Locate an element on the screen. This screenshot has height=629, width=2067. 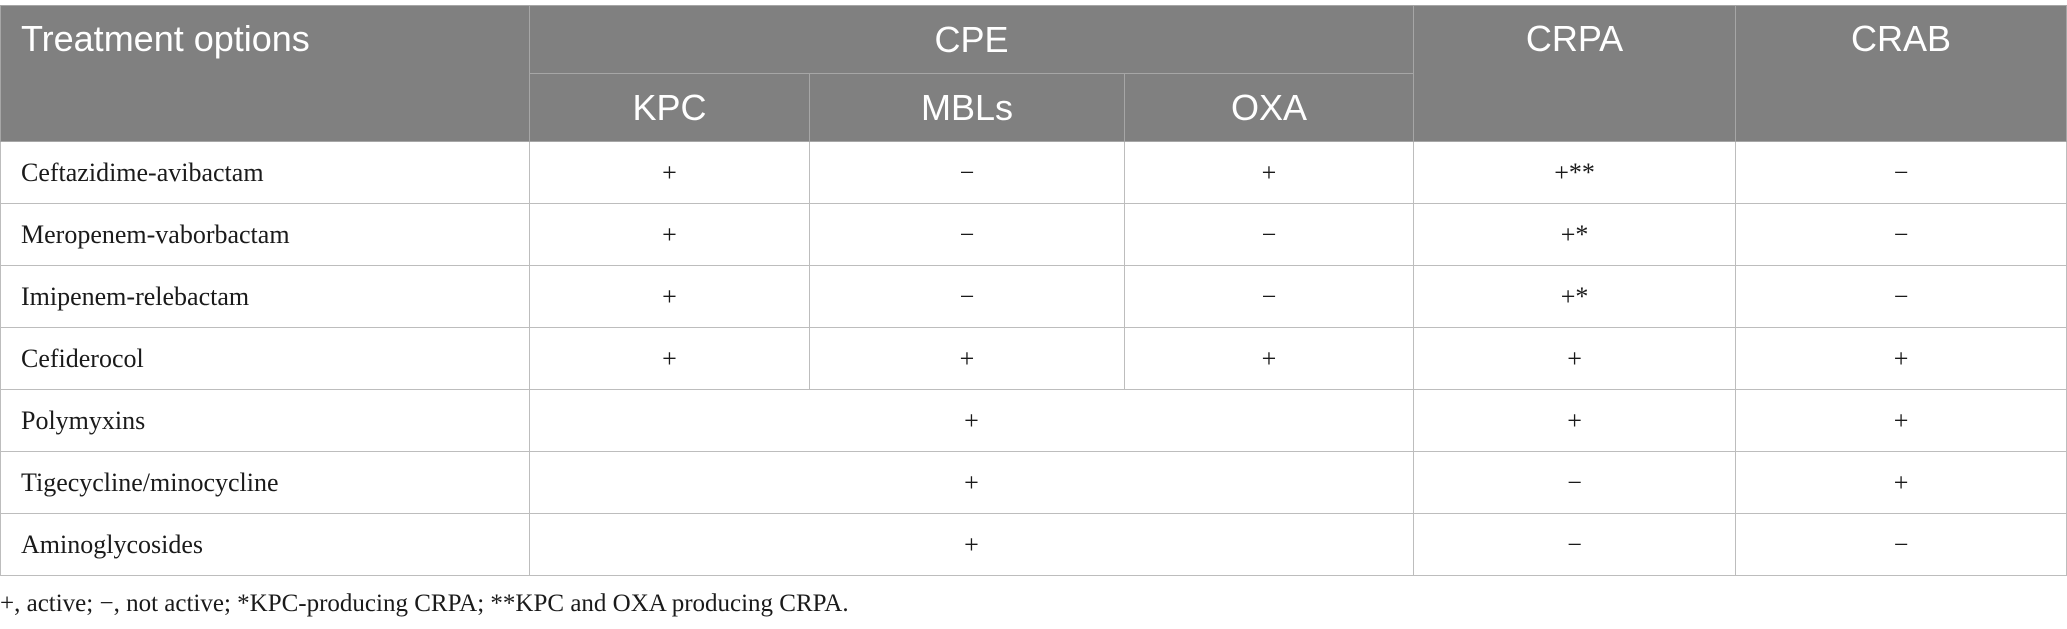
kpc-header: KPC is located at coordinates (669, 107).